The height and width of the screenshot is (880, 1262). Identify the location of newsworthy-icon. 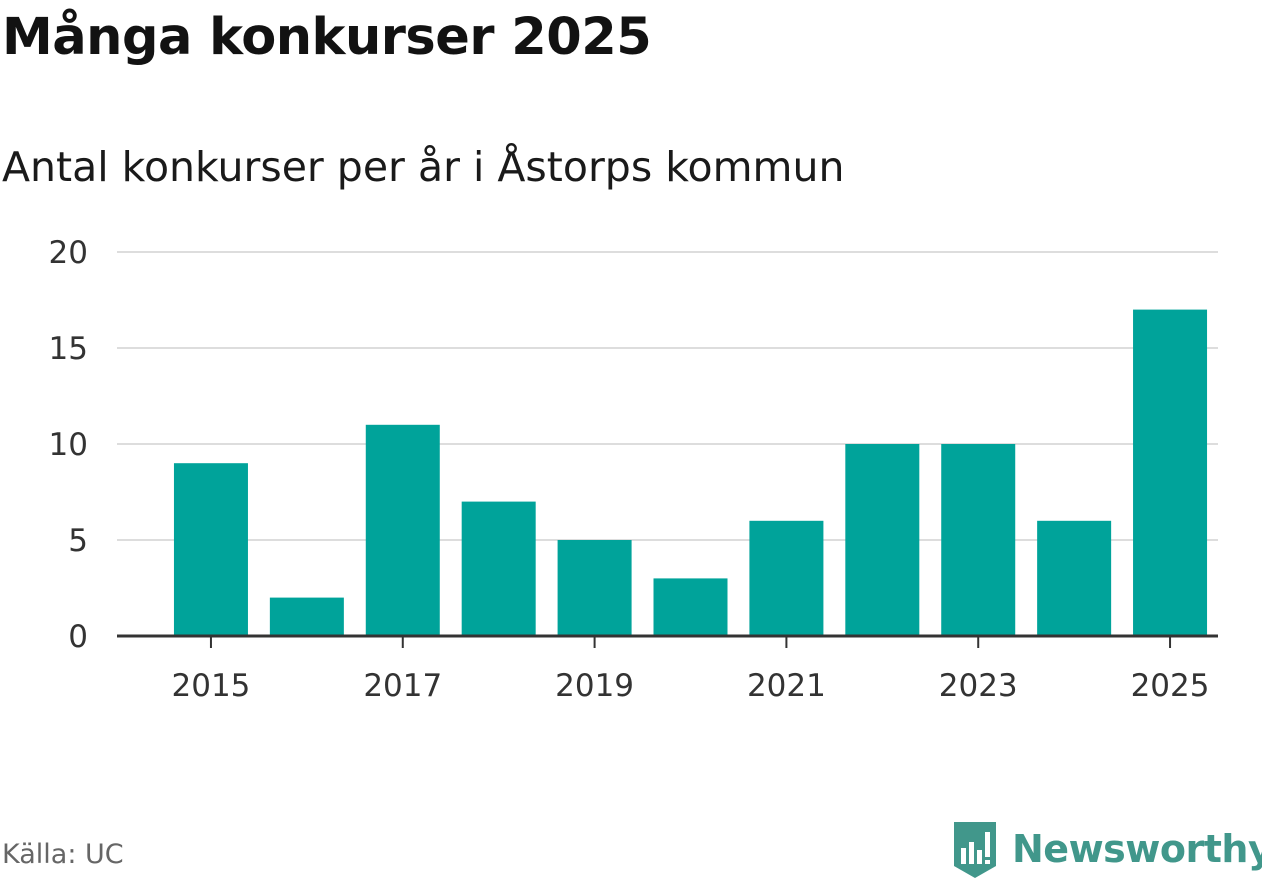
(975, 850).